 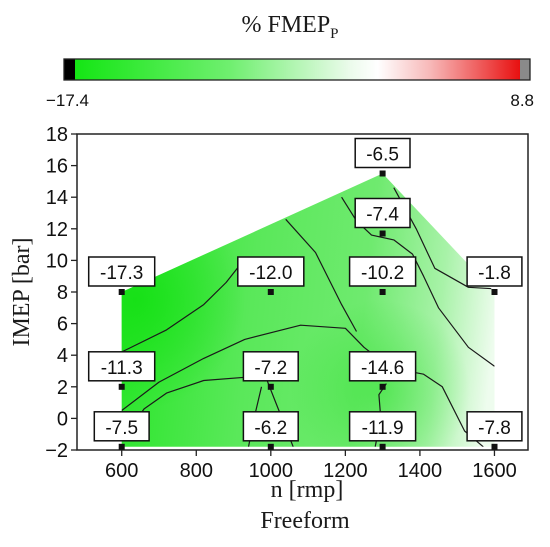 I want to click on data-point: -11.3, so click(x=121, y=370).